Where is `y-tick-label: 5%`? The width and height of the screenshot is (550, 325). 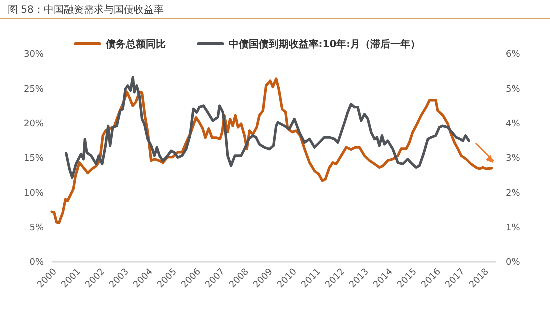 y-tick-label: 5% is located at coordinates (37, 228).